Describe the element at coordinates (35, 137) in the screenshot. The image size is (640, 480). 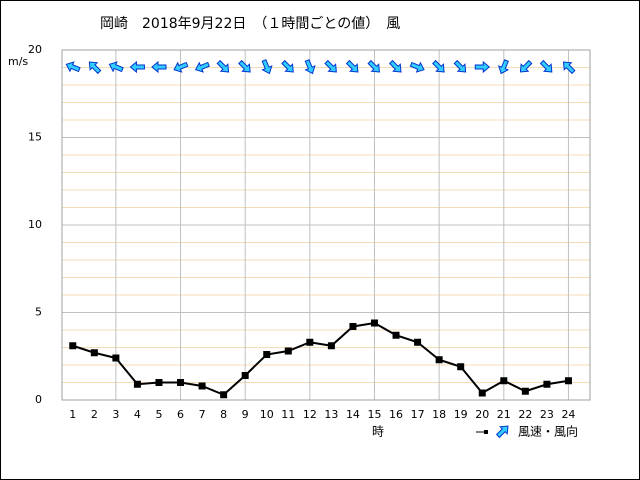
I see `y-tick-label: 15` at that location.